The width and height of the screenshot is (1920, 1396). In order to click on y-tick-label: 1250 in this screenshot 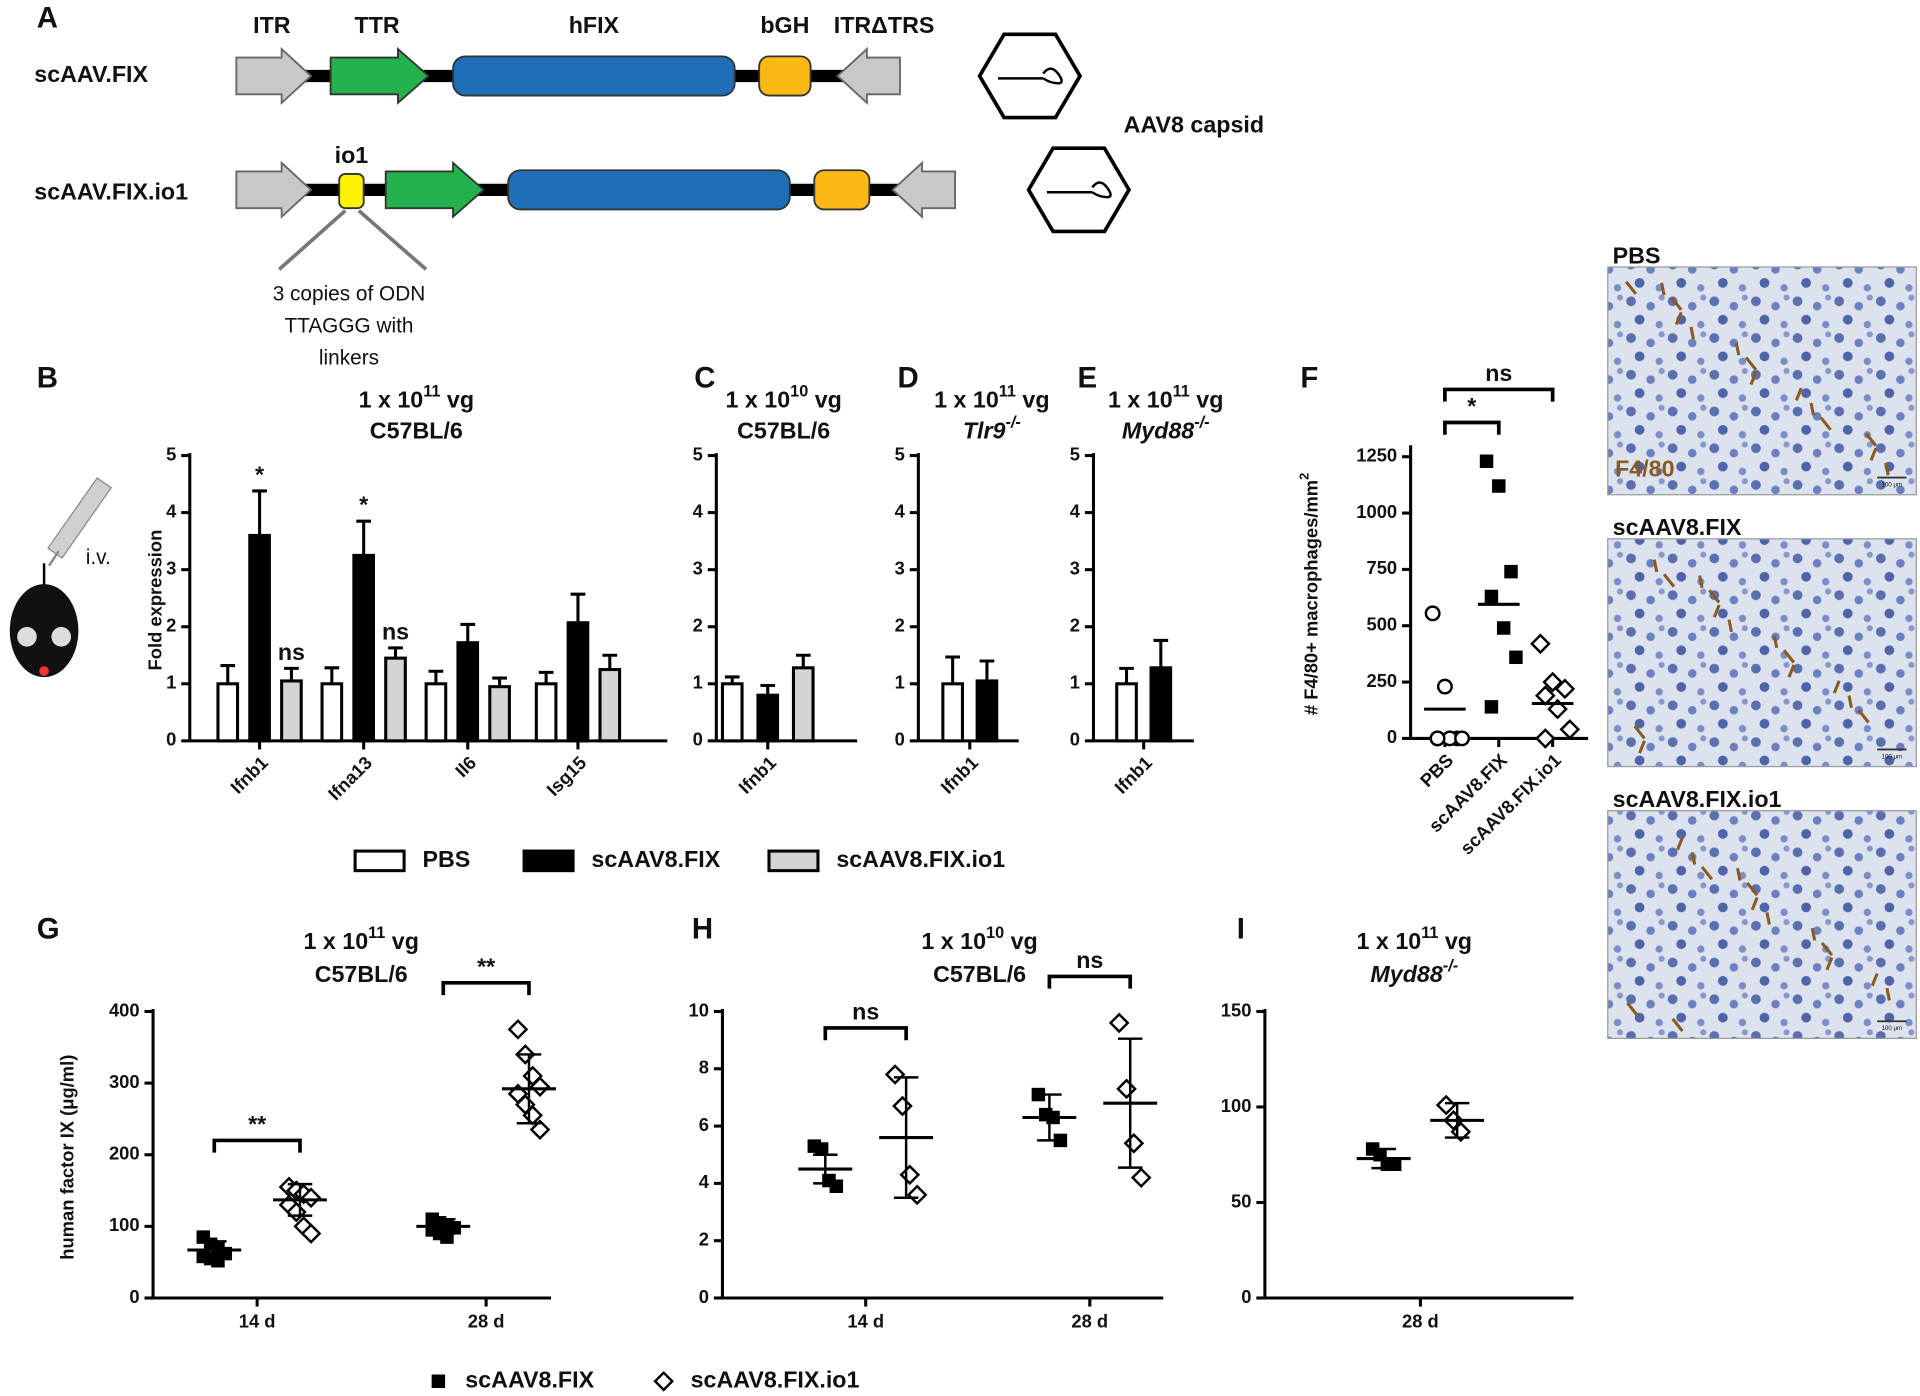, I will do `click(1376, 455)`.